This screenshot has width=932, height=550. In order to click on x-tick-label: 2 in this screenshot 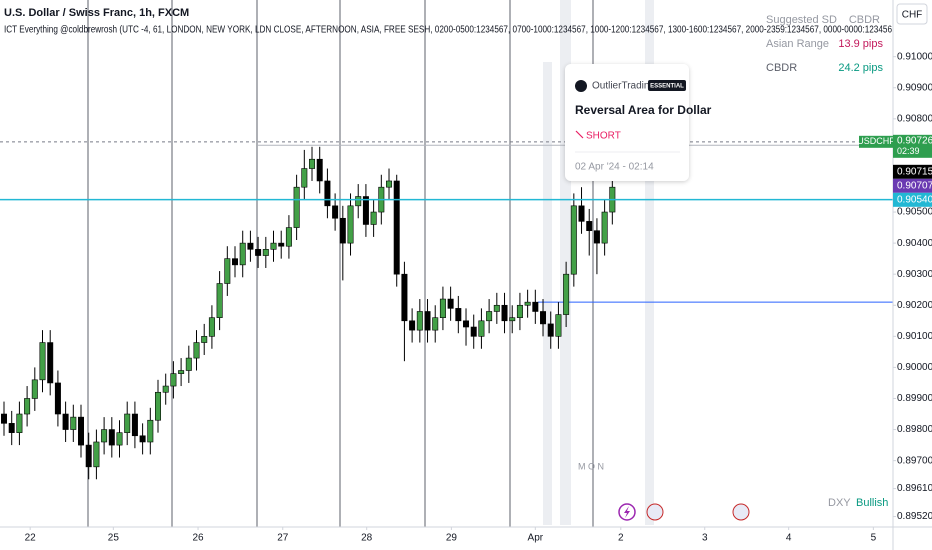, I will do `click(621, 538)`.